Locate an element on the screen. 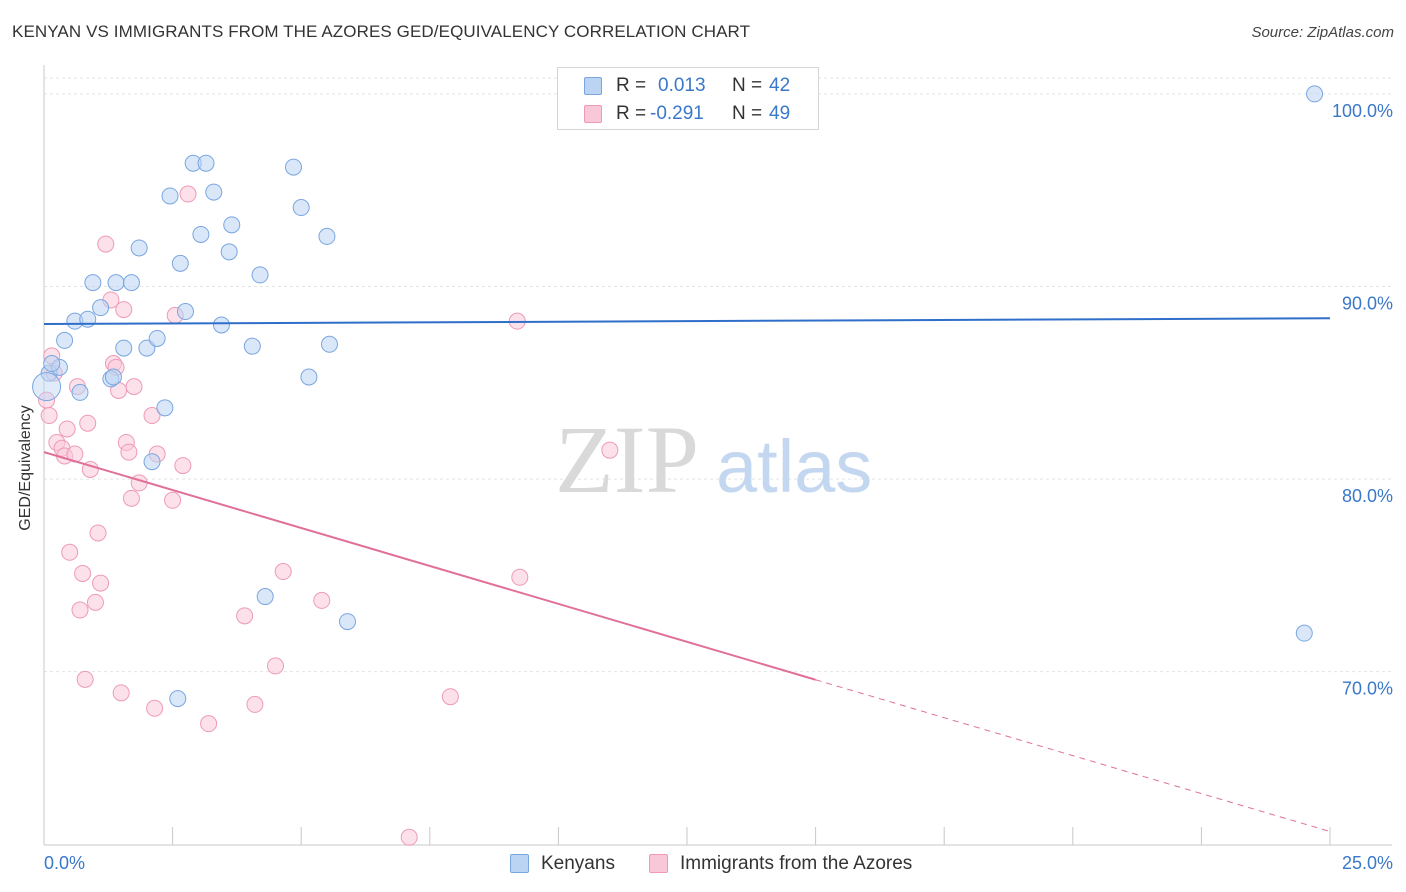 The image size is (1406, 892). azores-trend-line-extension is located at coordinates (1073, 755).